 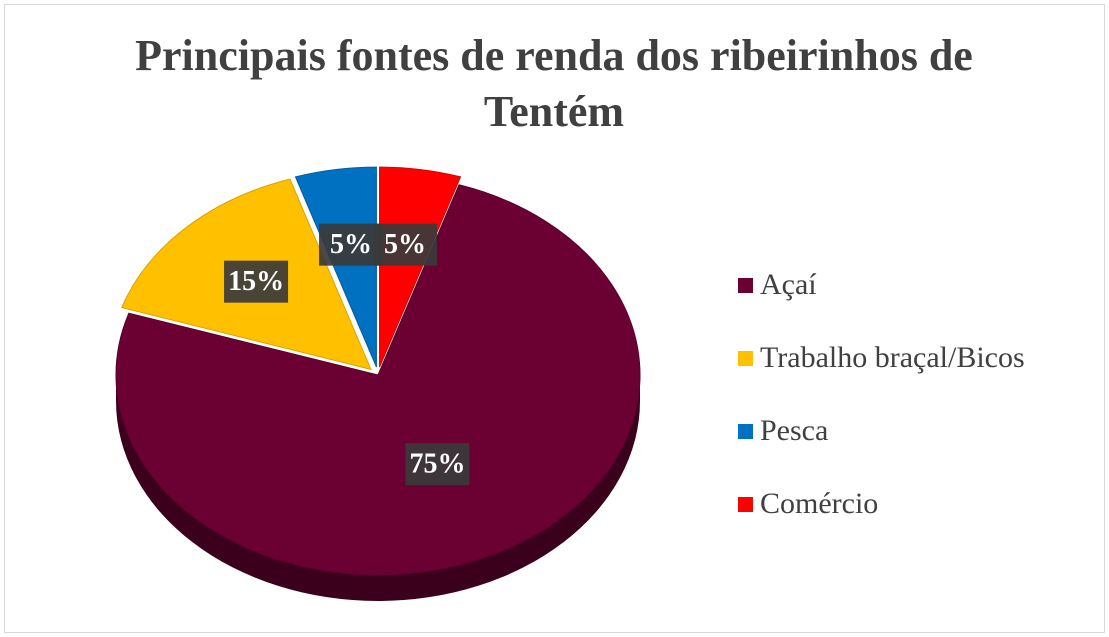 What do you see at coordinates (819, 503) in the screenshot?
I see `legend-label: Comércio` at bounding box center [819, 503].